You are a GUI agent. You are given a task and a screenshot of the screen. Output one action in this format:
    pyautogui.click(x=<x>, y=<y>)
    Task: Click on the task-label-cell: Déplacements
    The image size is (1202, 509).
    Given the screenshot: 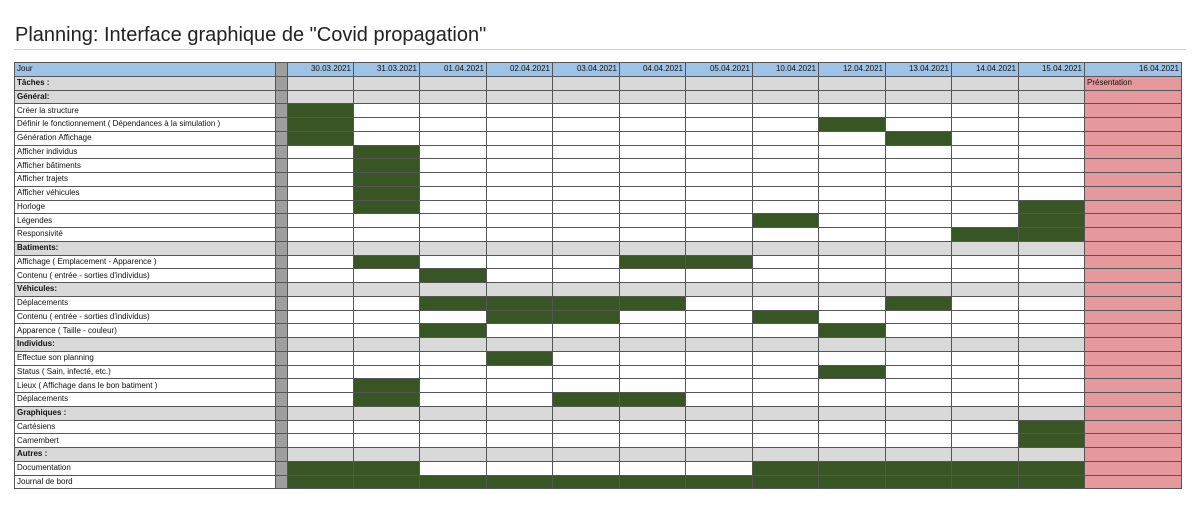 What is the action you would take?
    pyautogui.click(x=145, y=303)
    